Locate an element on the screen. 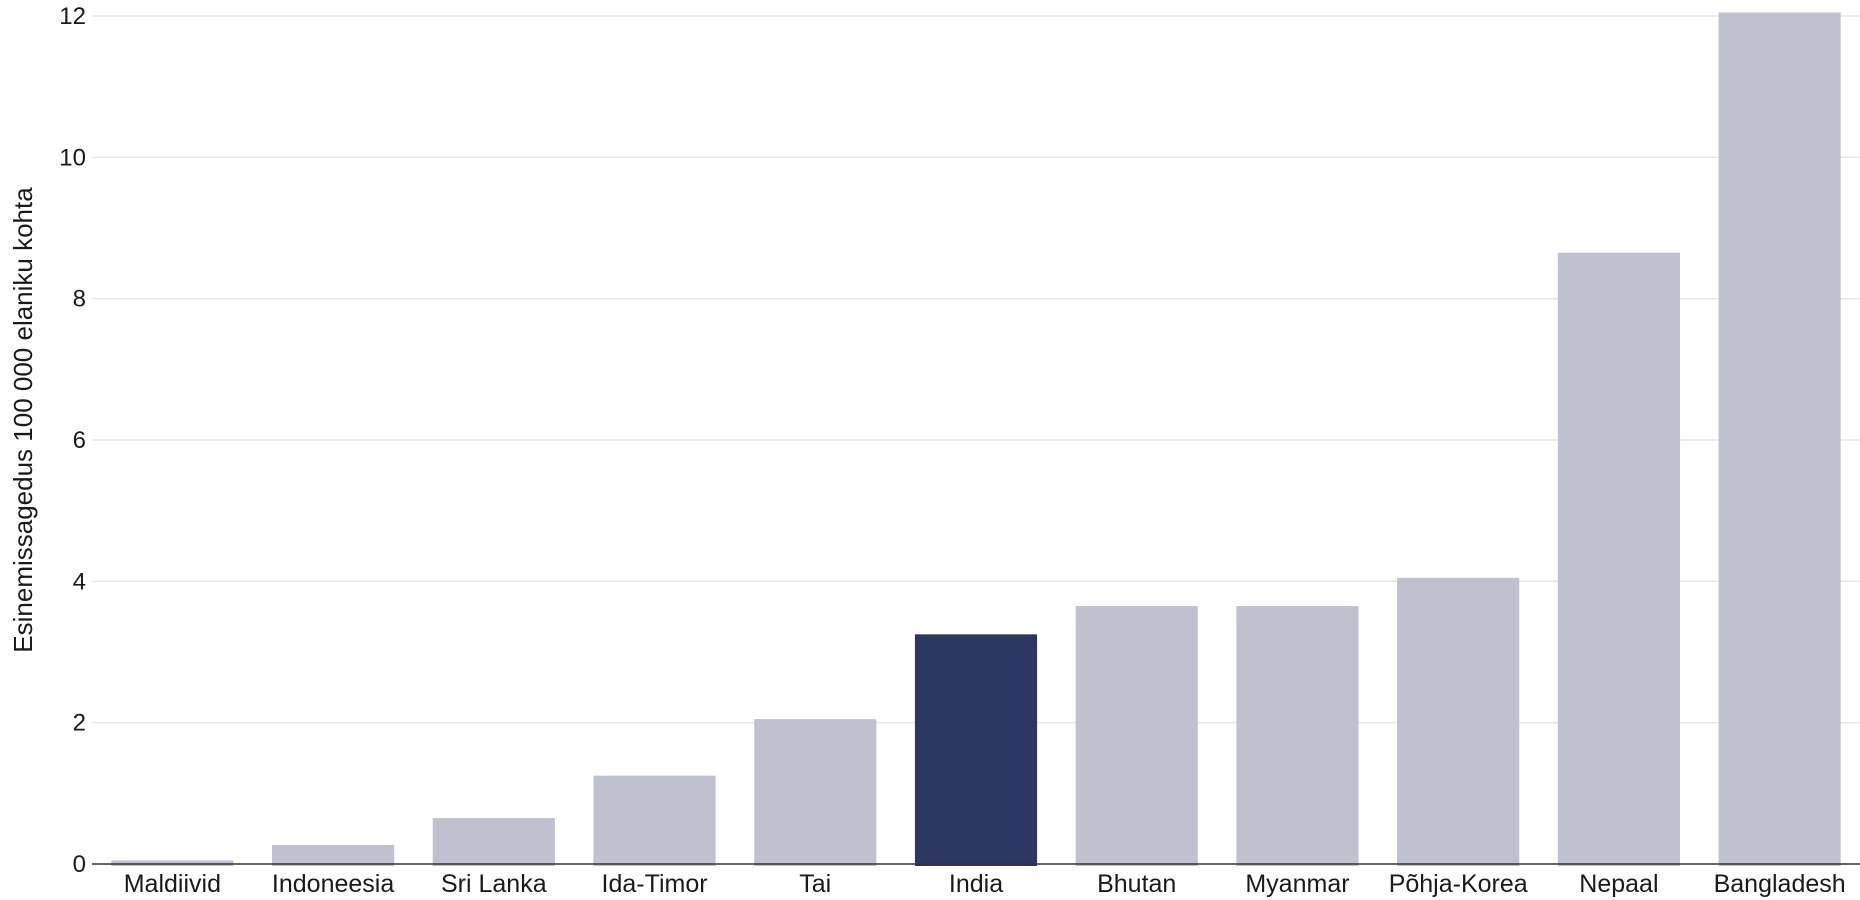  bar-tai is located at coordinates (815, 792).